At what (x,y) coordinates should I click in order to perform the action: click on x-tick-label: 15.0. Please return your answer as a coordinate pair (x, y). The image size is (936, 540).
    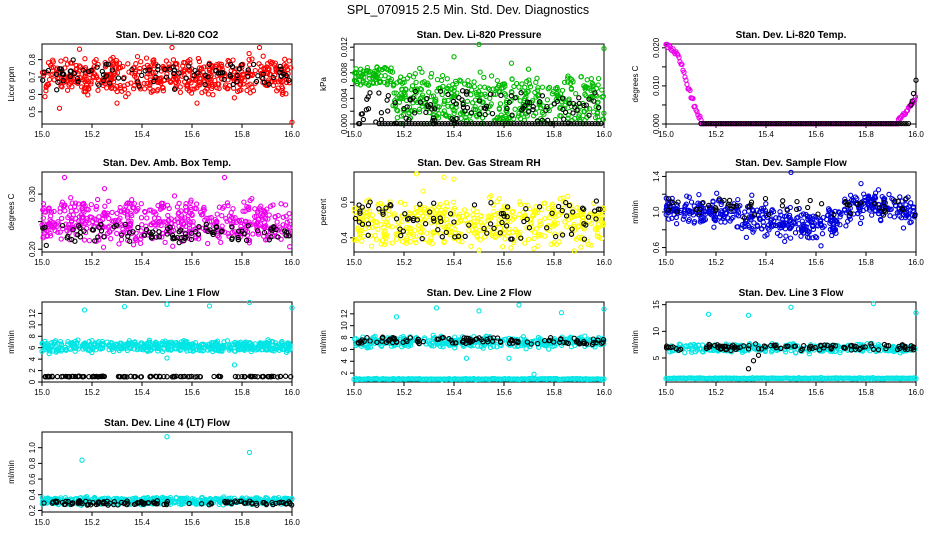
    Looking at the image, I should click on (354, 262).